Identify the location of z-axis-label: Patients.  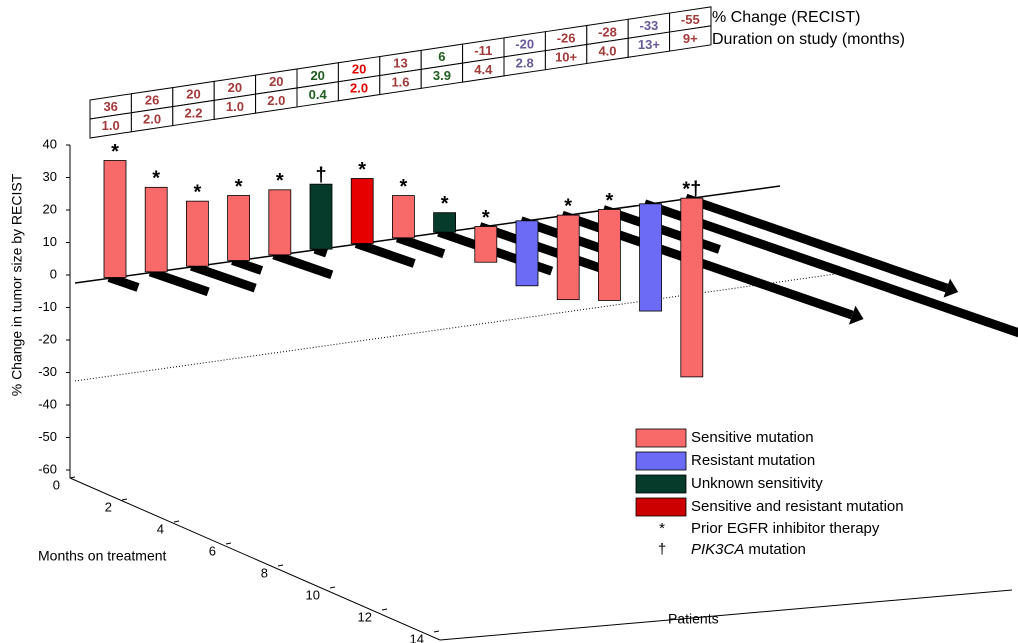
(693, 619).